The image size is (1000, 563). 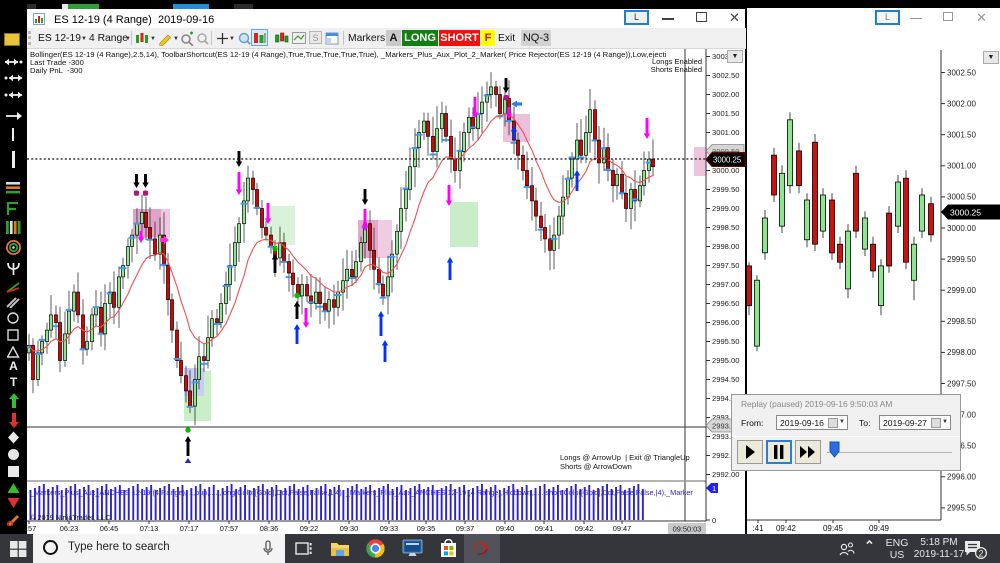 What do you see at coordinates (69, 528) in the screenshot?
I see `svg-text: 06:23` at bounding box center [69, 528].